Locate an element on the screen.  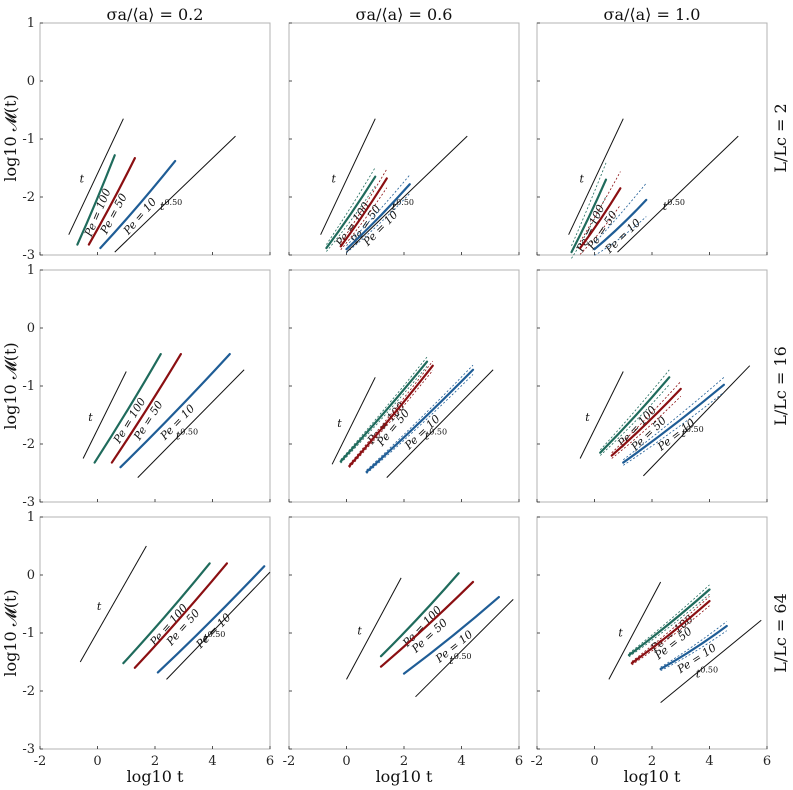
y-tick-label: 1 is located at coordinates (31, 23).